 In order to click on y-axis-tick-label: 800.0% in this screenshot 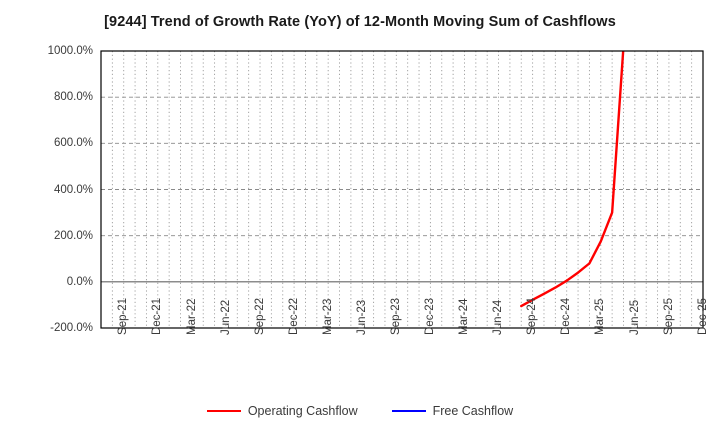, I will do `click(73, 97)`.